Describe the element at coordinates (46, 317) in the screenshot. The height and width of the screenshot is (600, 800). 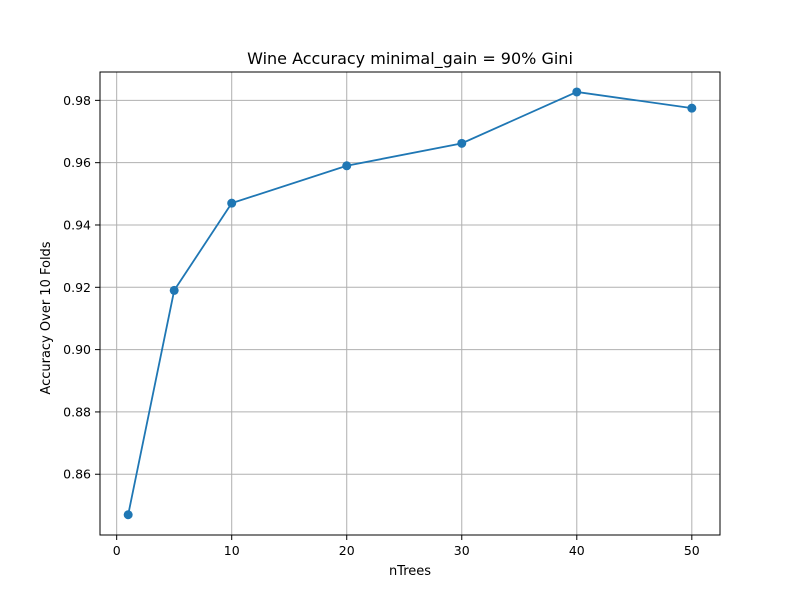
I see `y-axis-label: Accuracy Over 10 Folds` at that location.